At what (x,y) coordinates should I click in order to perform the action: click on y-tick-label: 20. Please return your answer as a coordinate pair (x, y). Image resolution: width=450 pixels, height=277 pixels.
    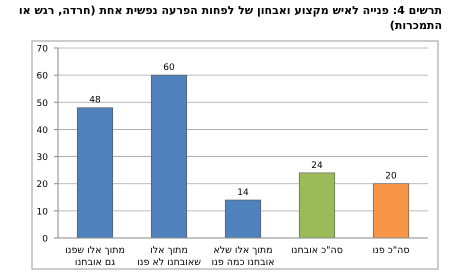
    Looking at the image, I should click on (42, 185).